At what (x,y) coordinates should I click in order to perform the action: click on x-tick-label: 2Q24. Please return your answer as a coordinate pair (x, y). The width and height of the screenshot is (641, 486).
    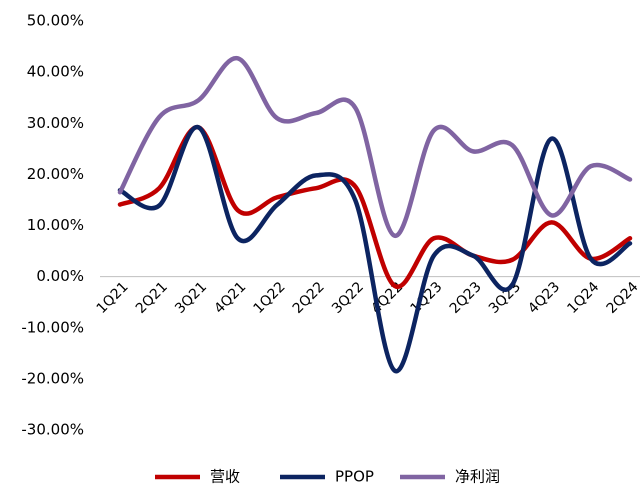
    Looking at the image, I should click on (622, 298).